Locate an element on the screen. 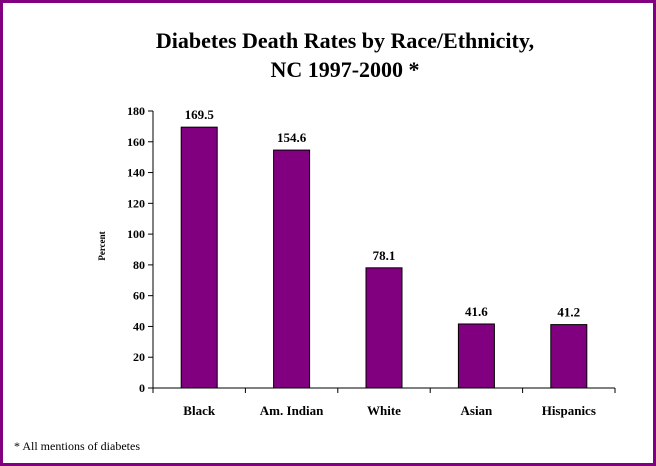 This screenshot has width=656, height=466. y-tick-label: 80 is located at coordinates (139, 265).